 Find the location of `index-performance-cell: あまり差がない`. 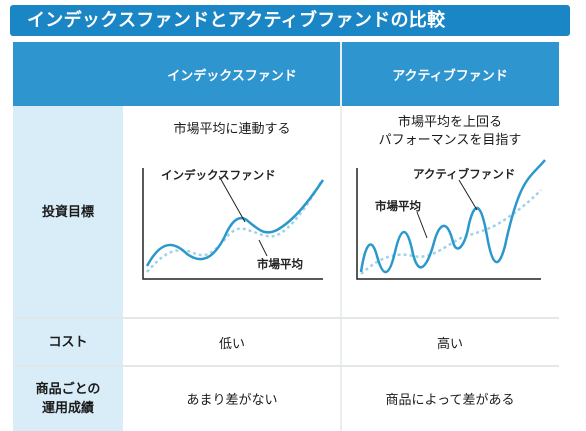

index-performance-cell: あまり差がない is located at coordinates (232, 398).